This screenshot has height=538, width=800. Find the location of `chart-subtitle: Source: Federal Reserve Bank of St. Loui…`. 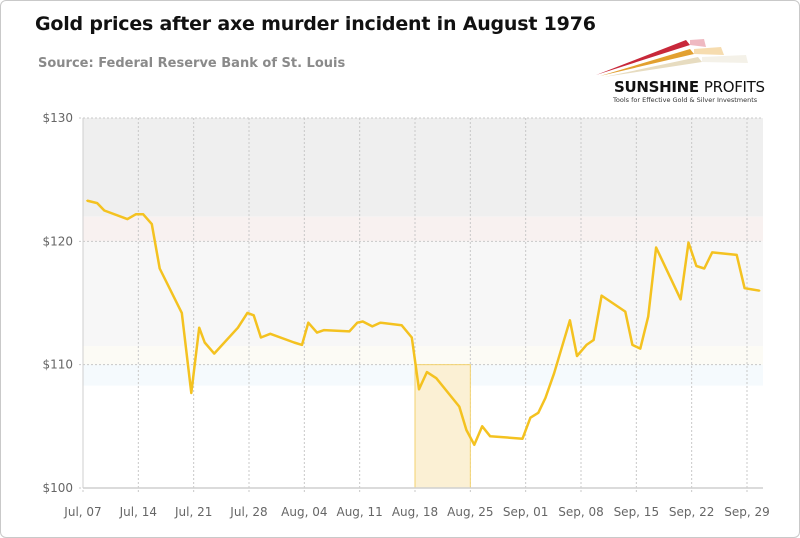

chart-subtitle: Source: Federal Reserve Bank of St. Loui… is located at coordinates (192, 63).